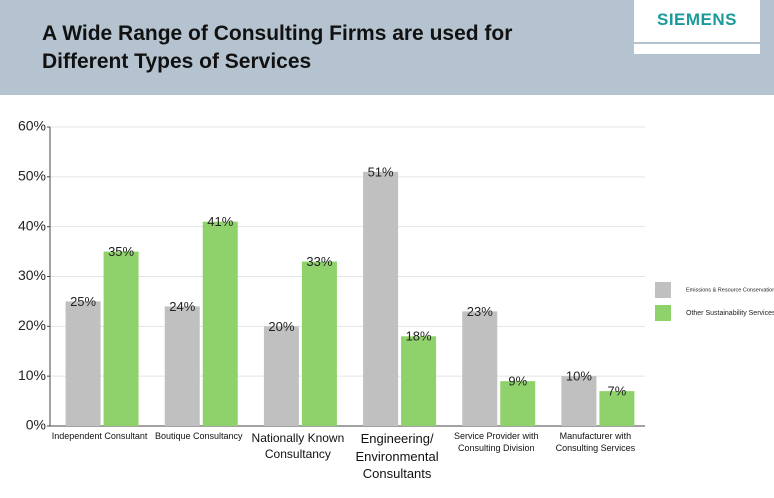  What do you see at coordinates (32, 325) in the screenshot?
I see `y-tick-label: 20%` at bounding box center [32, 325].